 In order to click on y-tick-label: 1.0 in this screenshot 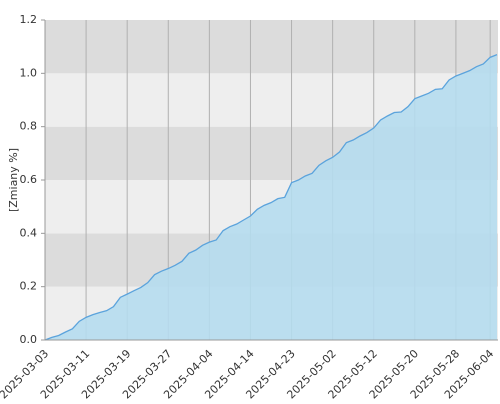, I will do `click(29, 72)`.